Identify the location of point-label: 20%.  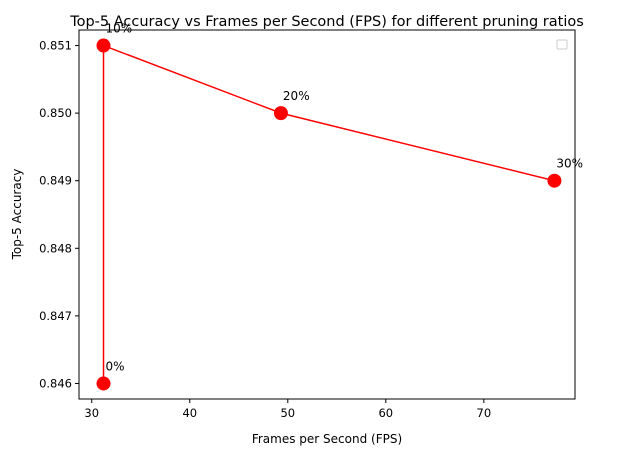
(296, 96).